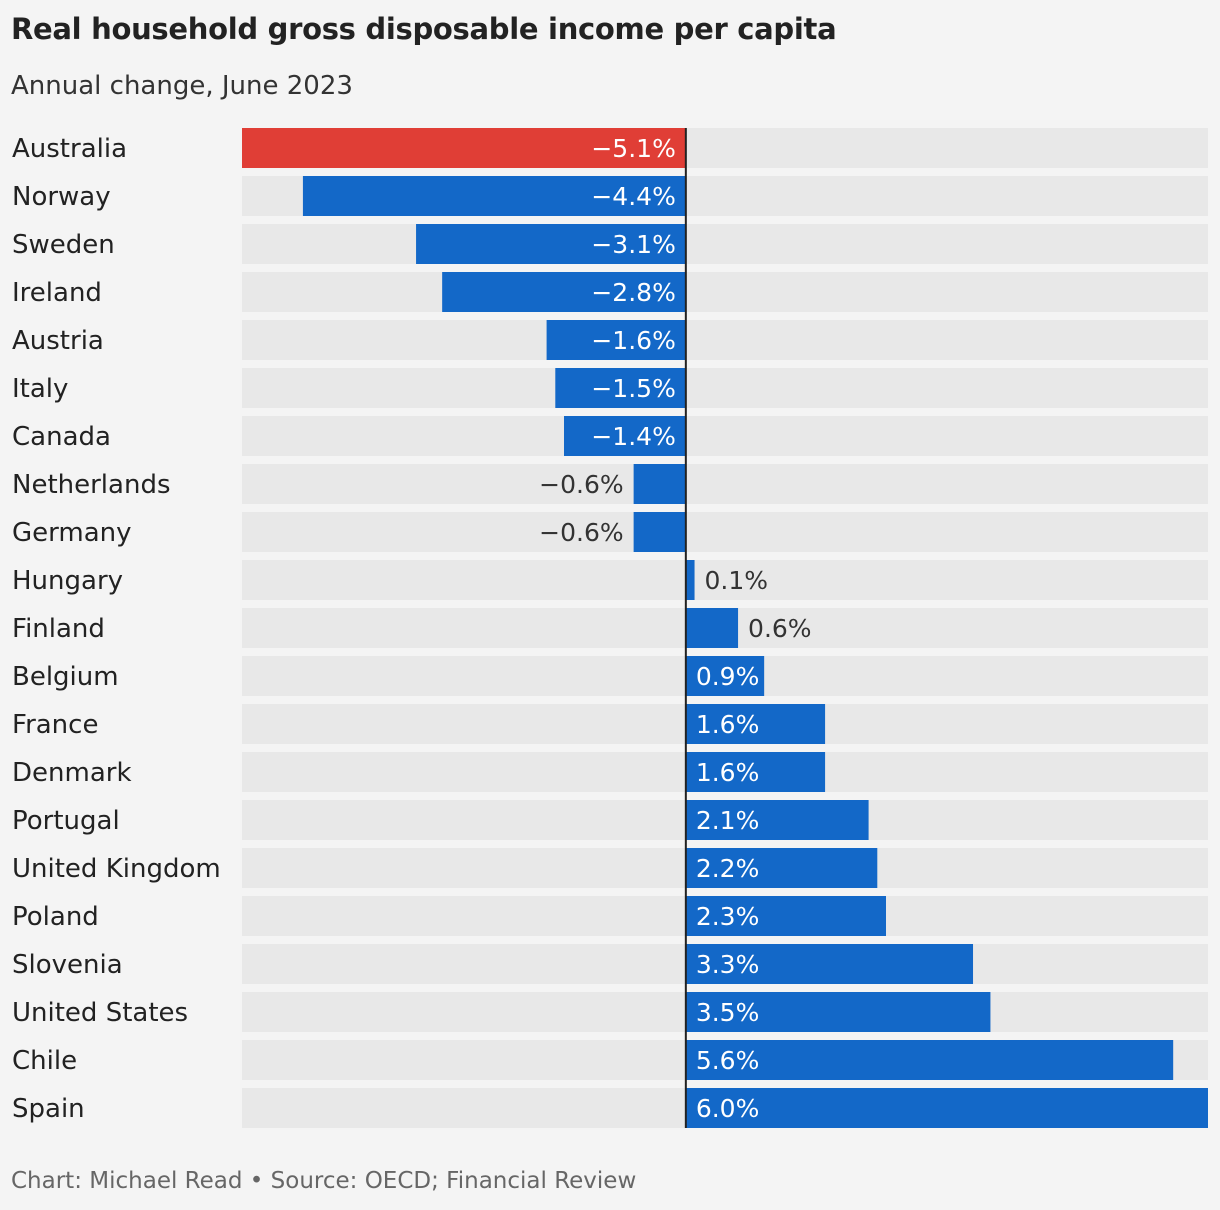  What do you see at coordinates (58, 629) in the screenshot?
I see `category-label: Finland` at bounding box center [58, 629].